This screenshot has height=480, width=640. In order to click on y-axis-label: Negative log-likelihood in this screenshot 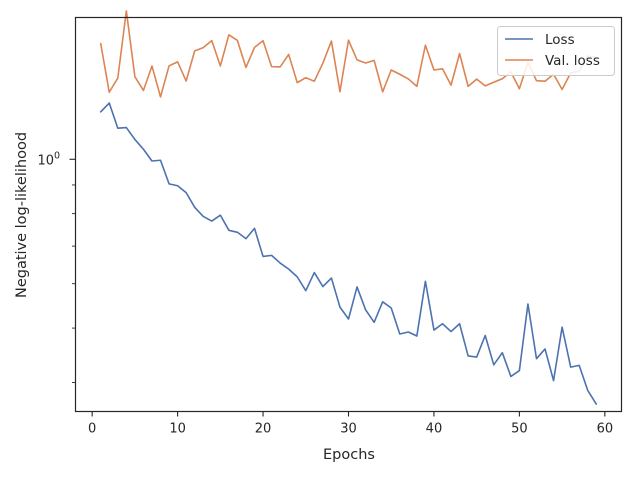, I will do `click(22, 215)`.